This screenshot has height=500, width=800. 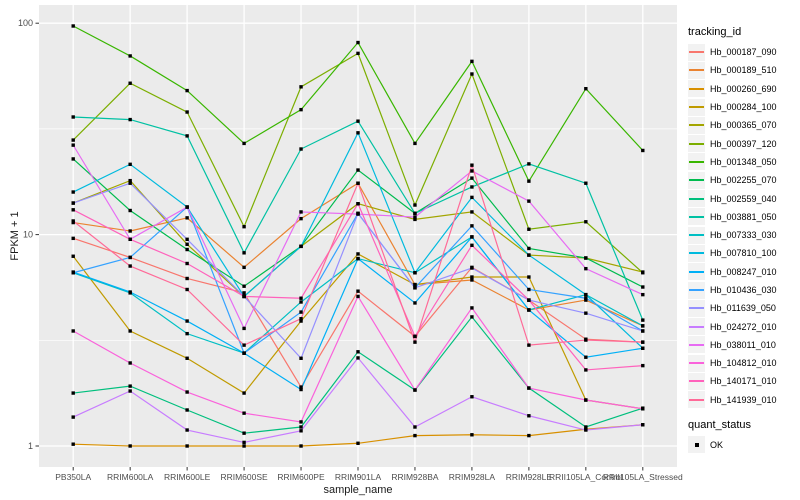 I want to click on legend-label: Hb_000260_690, so click(x=743, y=88).